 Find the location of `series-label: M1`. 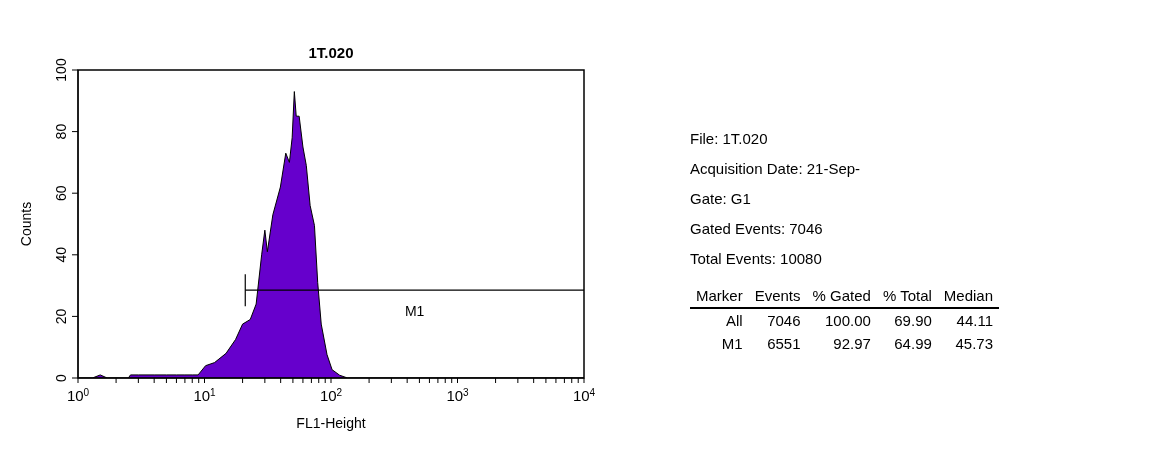

series-label: M1 is located at coordinates (414, 311).